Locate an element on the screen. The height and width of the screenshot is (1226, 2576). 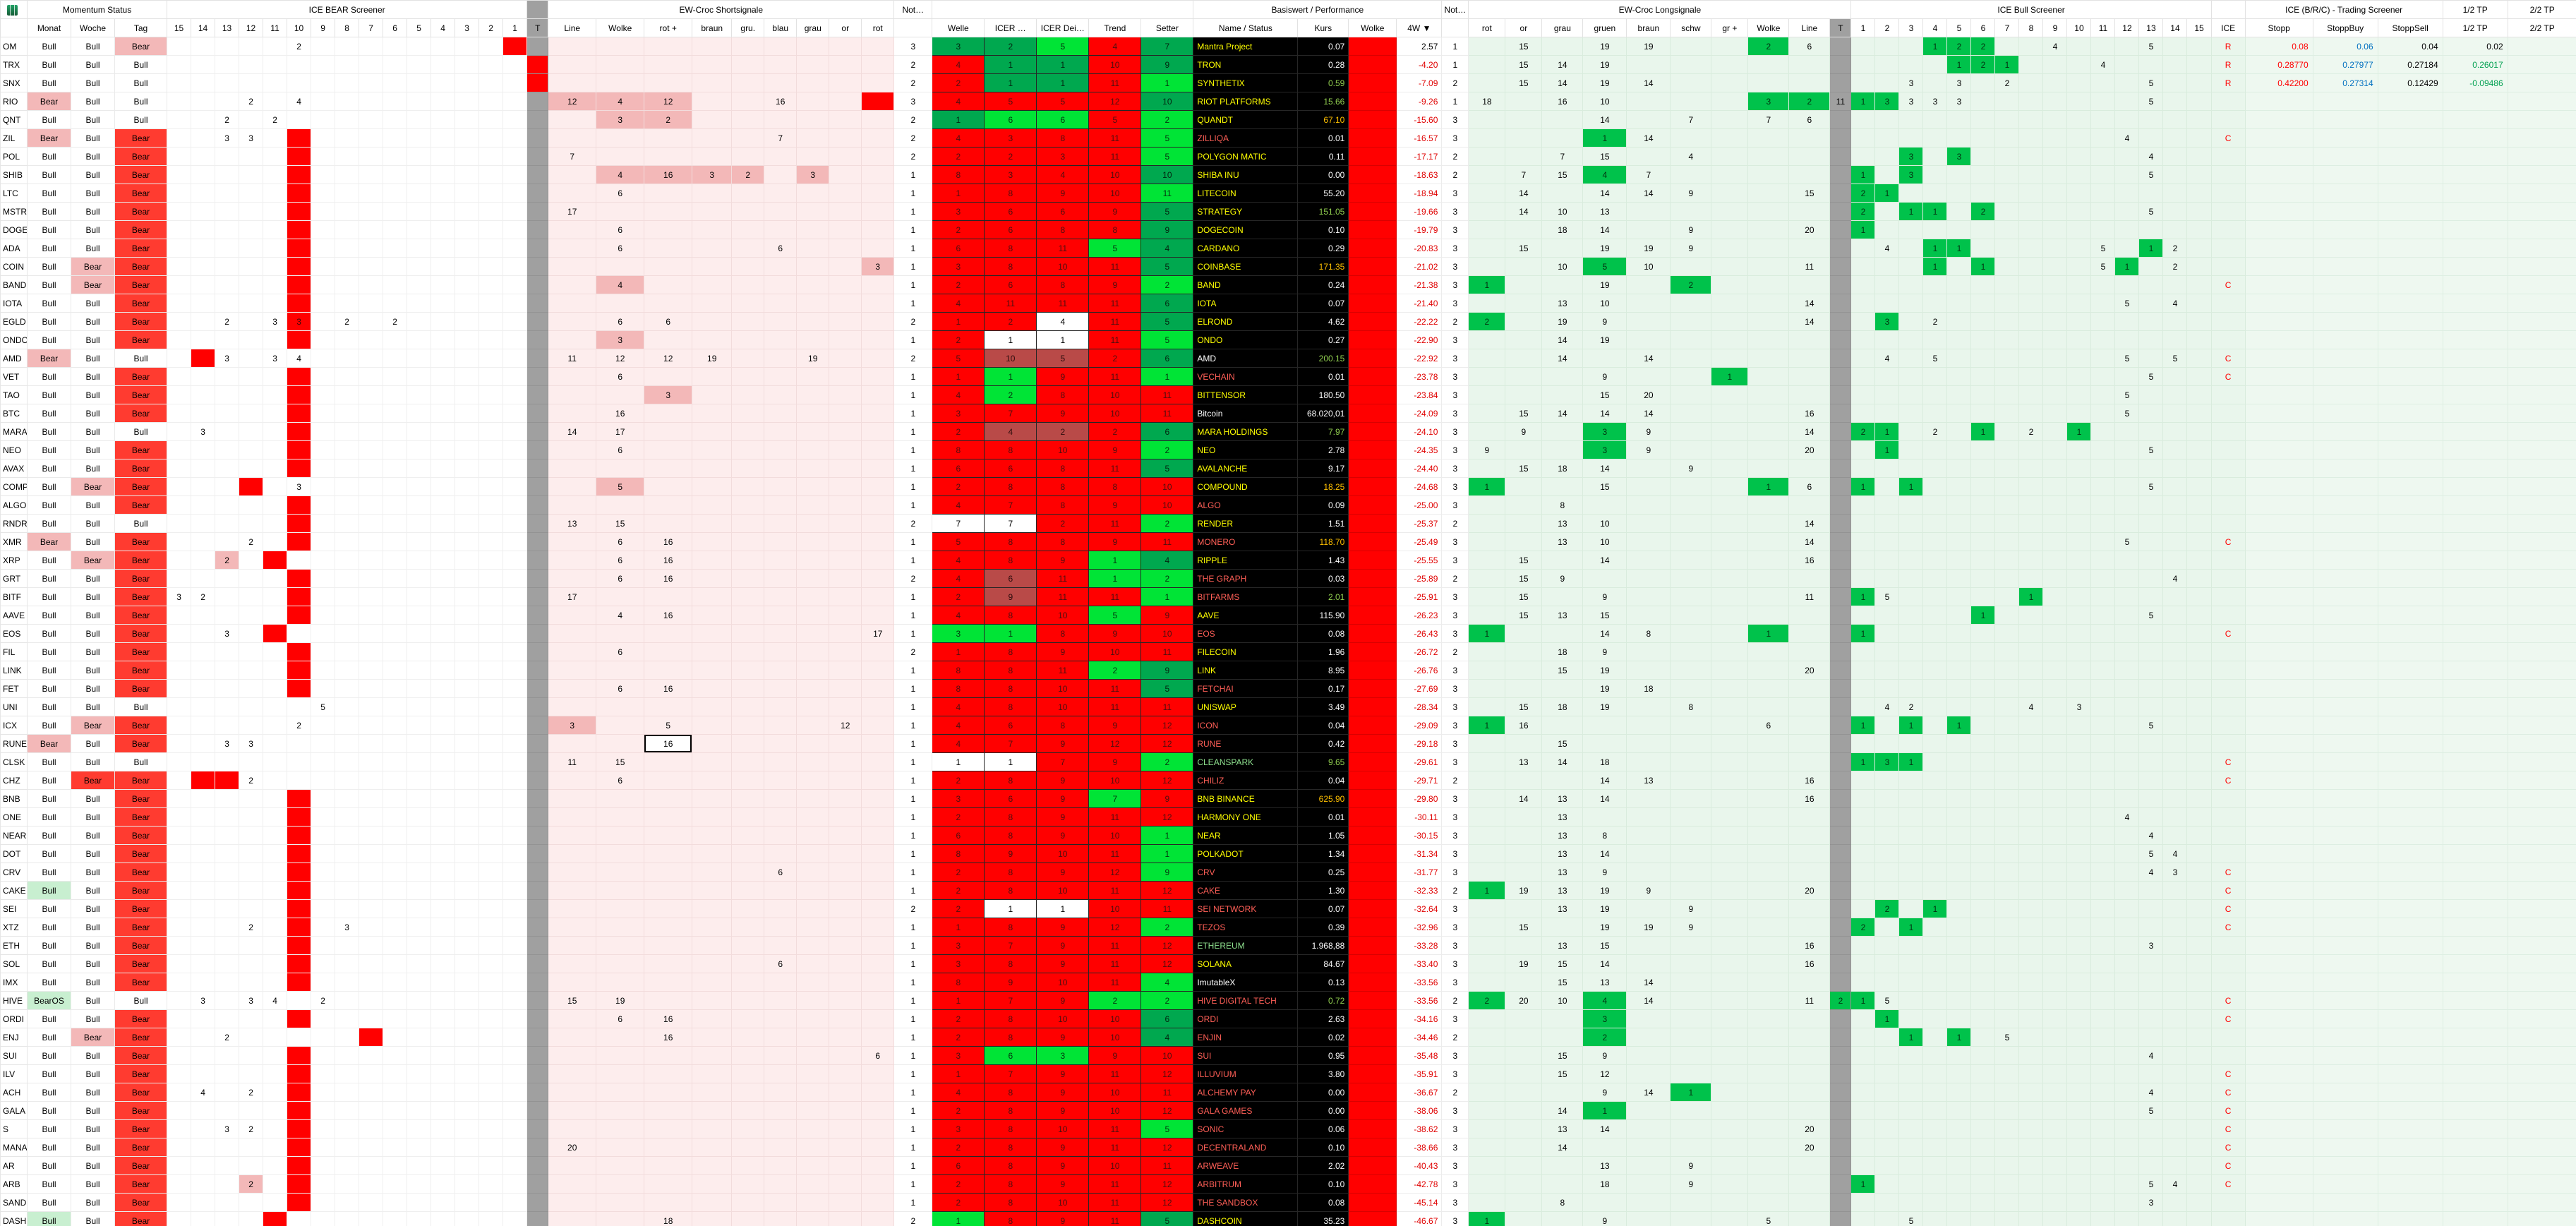
setter-cell: 12 is located at coordinates (1167, 963).